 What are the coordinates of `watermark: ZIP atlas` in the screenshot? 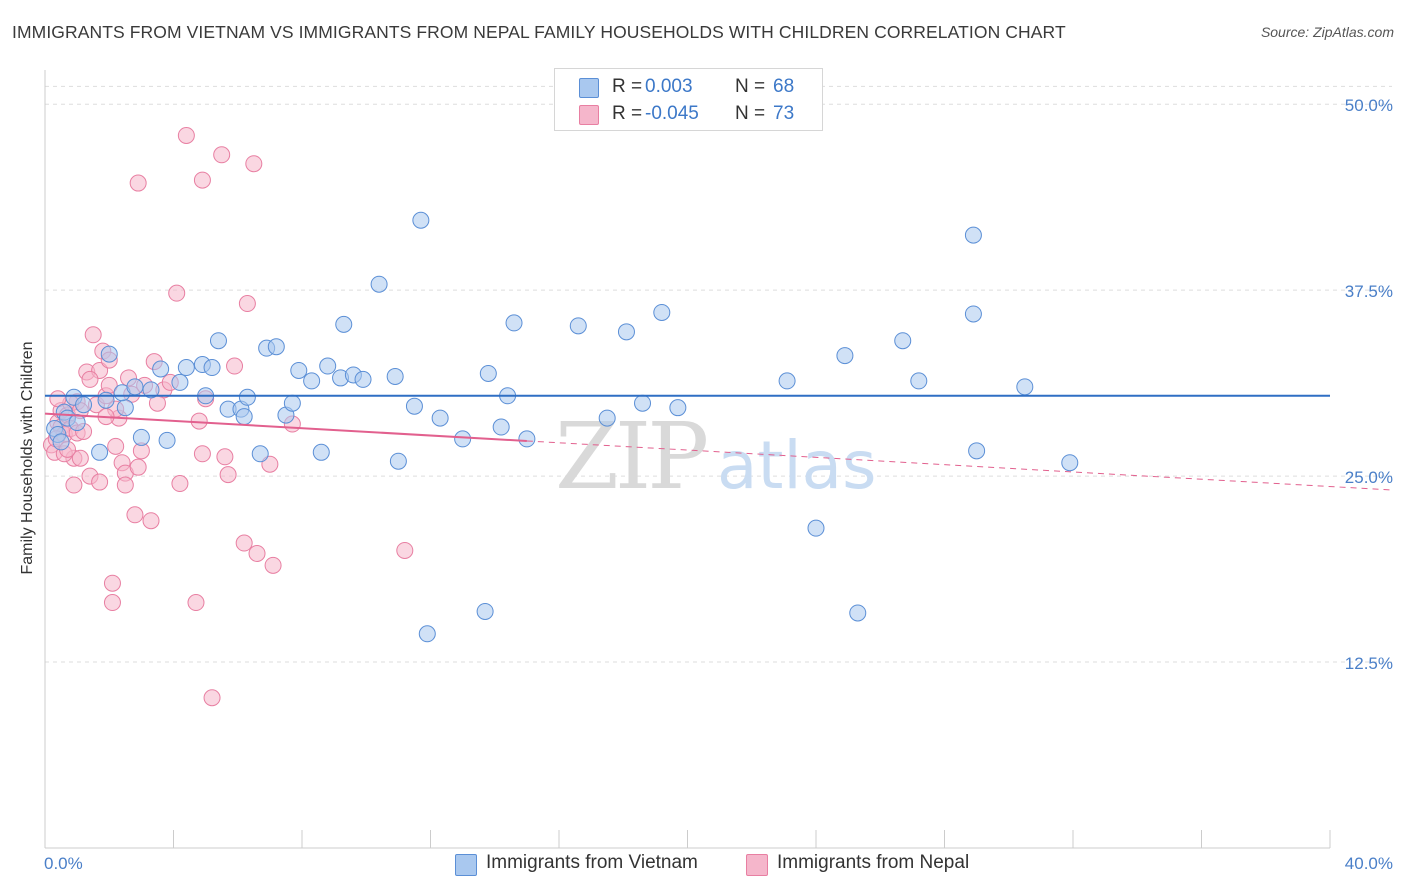 It's located at (716, 456).